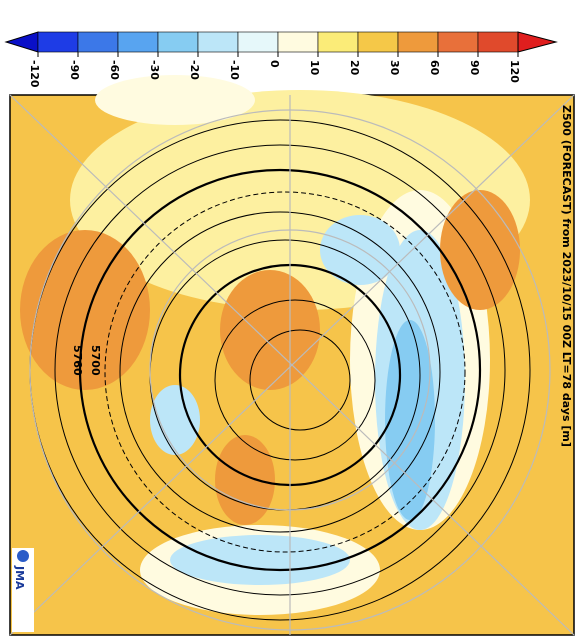  Describe the element at coordinates (474, 68) in the screenshot. I see `colorbar-label: 90` at that location.